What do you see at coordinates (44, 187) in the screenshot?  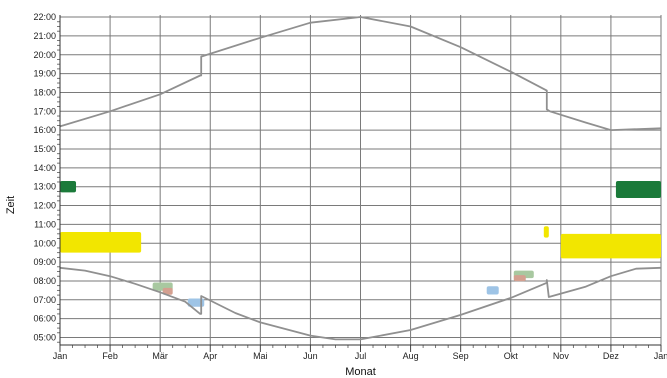 I see `y-tick-label: 13:00` at bounding box center [44, 187].